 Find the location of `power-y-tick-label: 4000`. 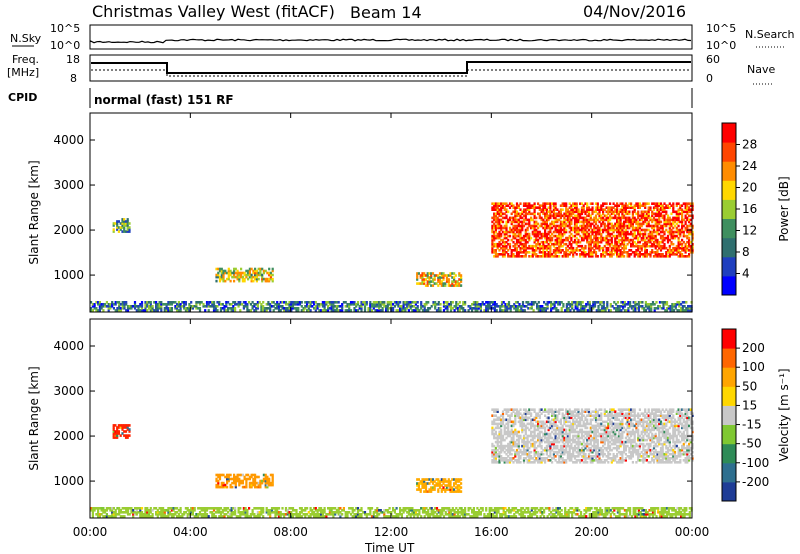

power-y-tick-label: 4000 is located at coordinates (68, 140).